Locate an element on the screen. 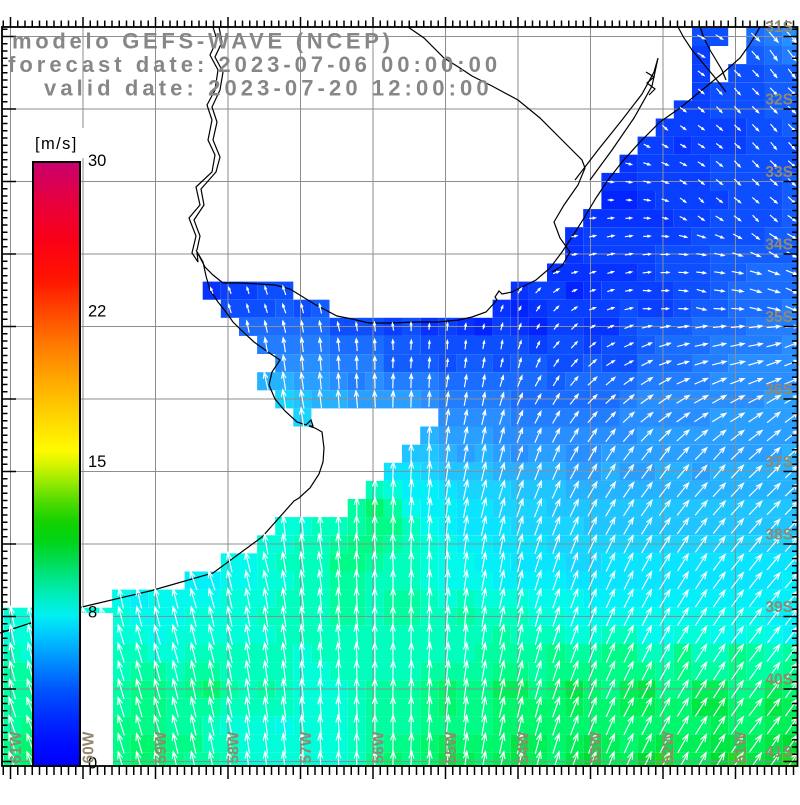 The width and height of the screenshot is (800, 805). svg-text:forecast date: 2023-07-06 00:0: forecast date: 2023-07-06 00:00:00 is located at coordinates (254, 64).